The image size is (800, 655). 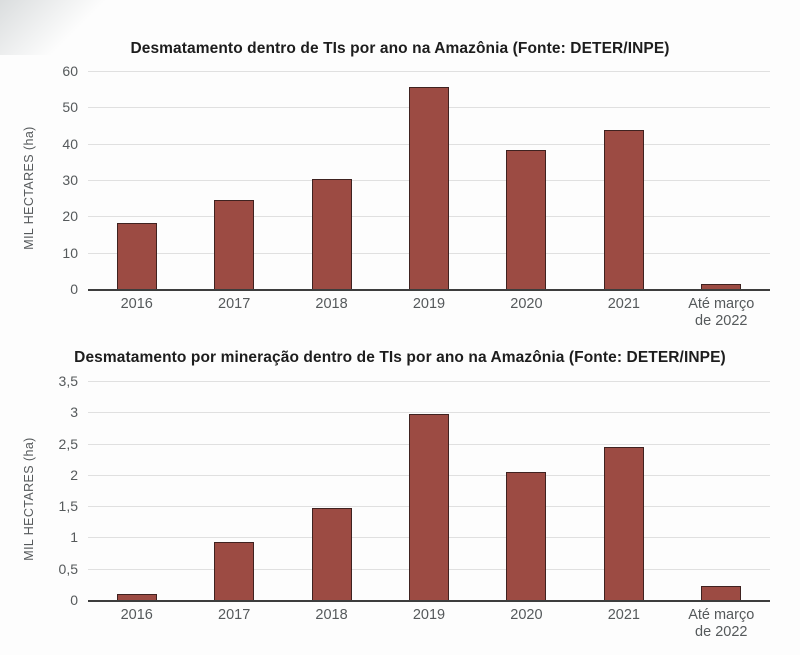 What do you see at coordinates (70, 180) in the screenshot?
I see `y-tick-label: 30` at bounding box center [70, 180].